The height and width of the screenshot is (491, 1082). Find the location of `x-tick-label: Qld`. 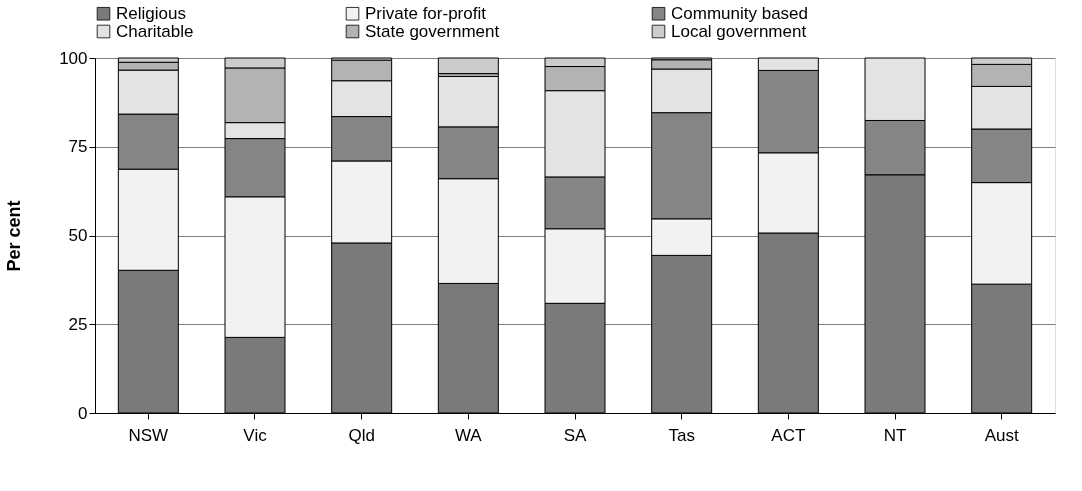

x-tick-label: Qld is located at coordinates (361, 435).